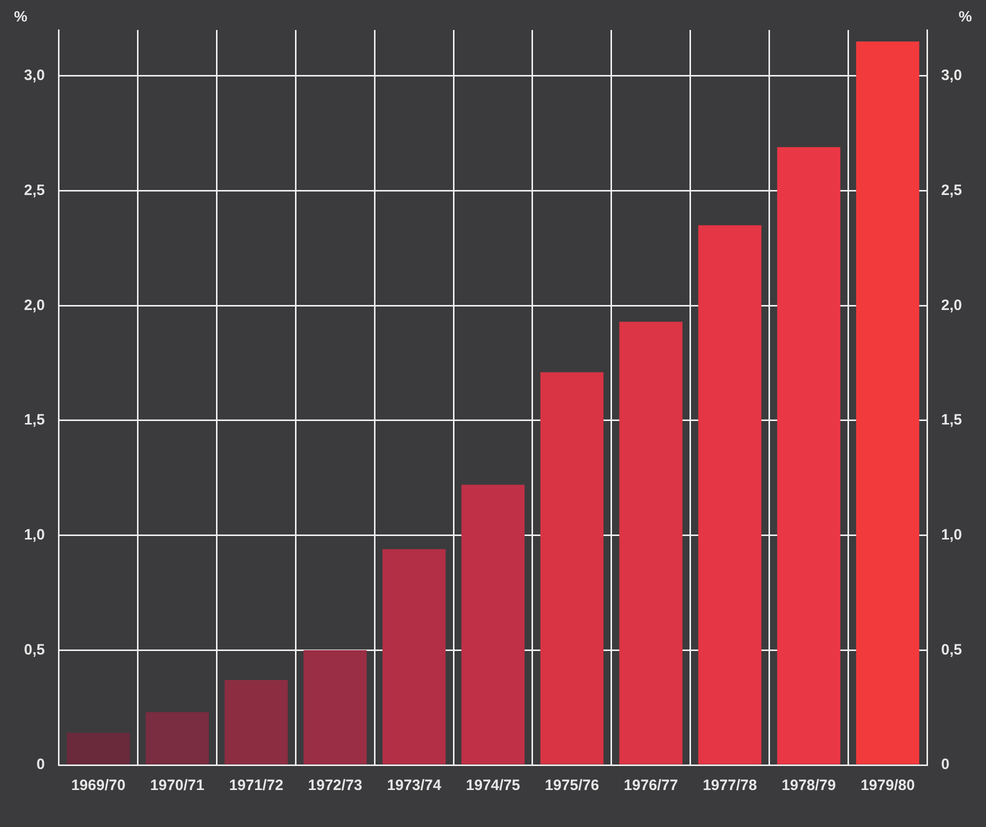 The image size is (986, 827). What do you see at coordinates (34, 75) in the screenshot?
I see `y-tick-label: 3,0` at bounding box center [34, 75].